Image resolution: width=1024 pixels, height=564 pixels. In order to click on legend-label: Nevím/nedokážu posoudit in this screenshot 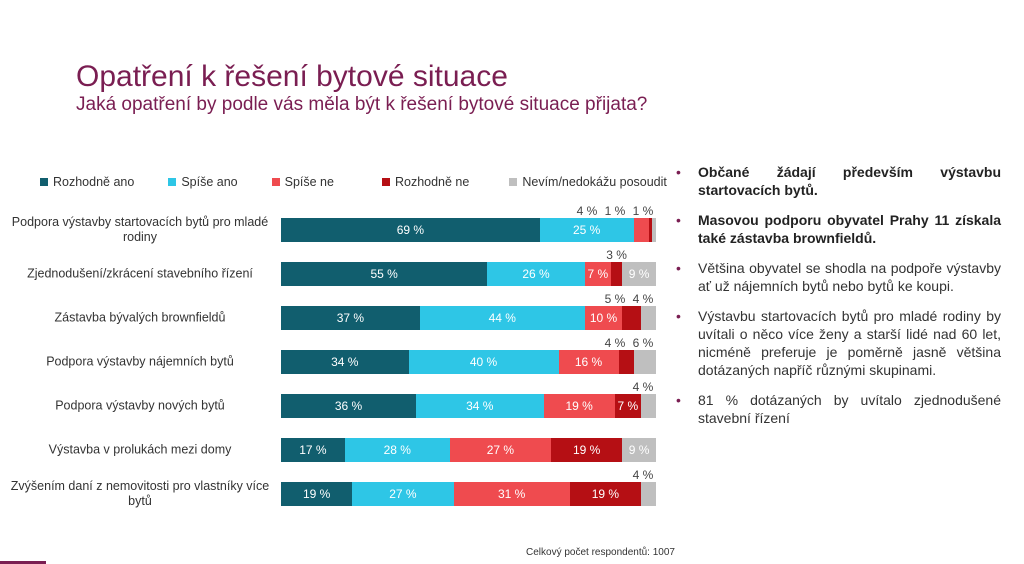, I will do `click(594, 182)`.